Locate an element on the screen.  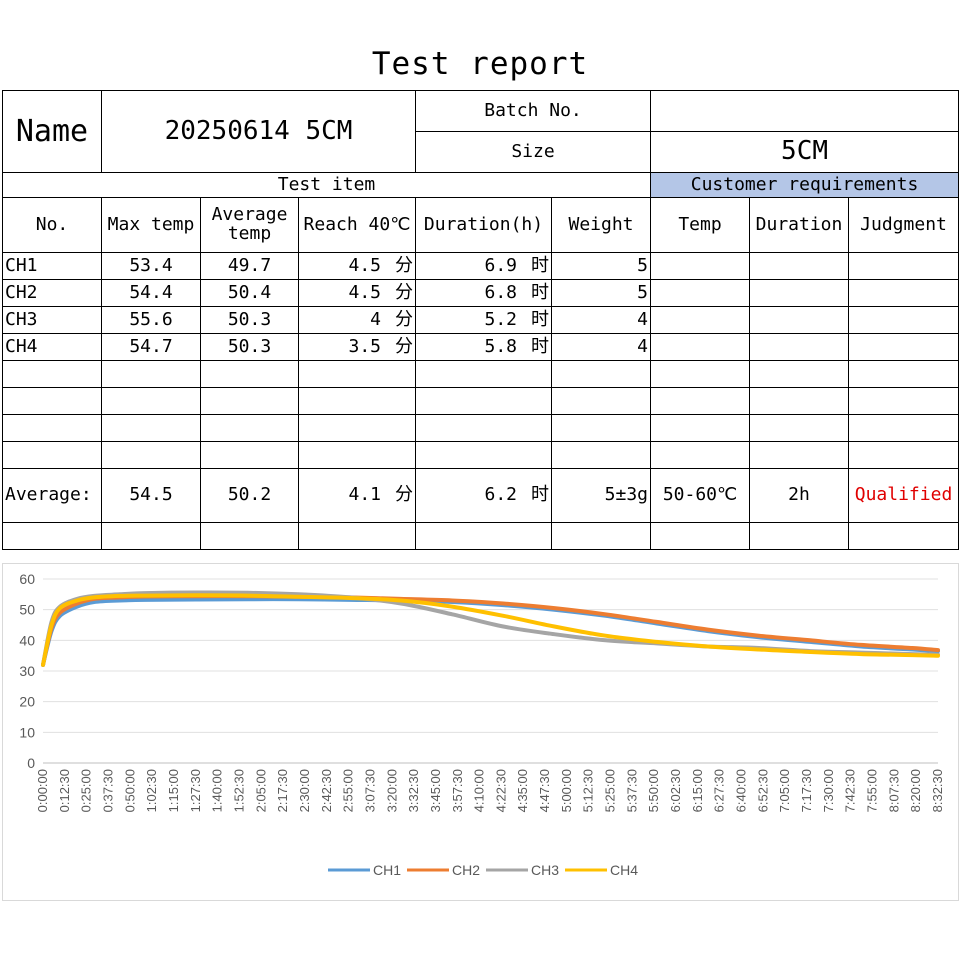
x-tick-label: 4:10:00 is located at coordinates (479, 790).